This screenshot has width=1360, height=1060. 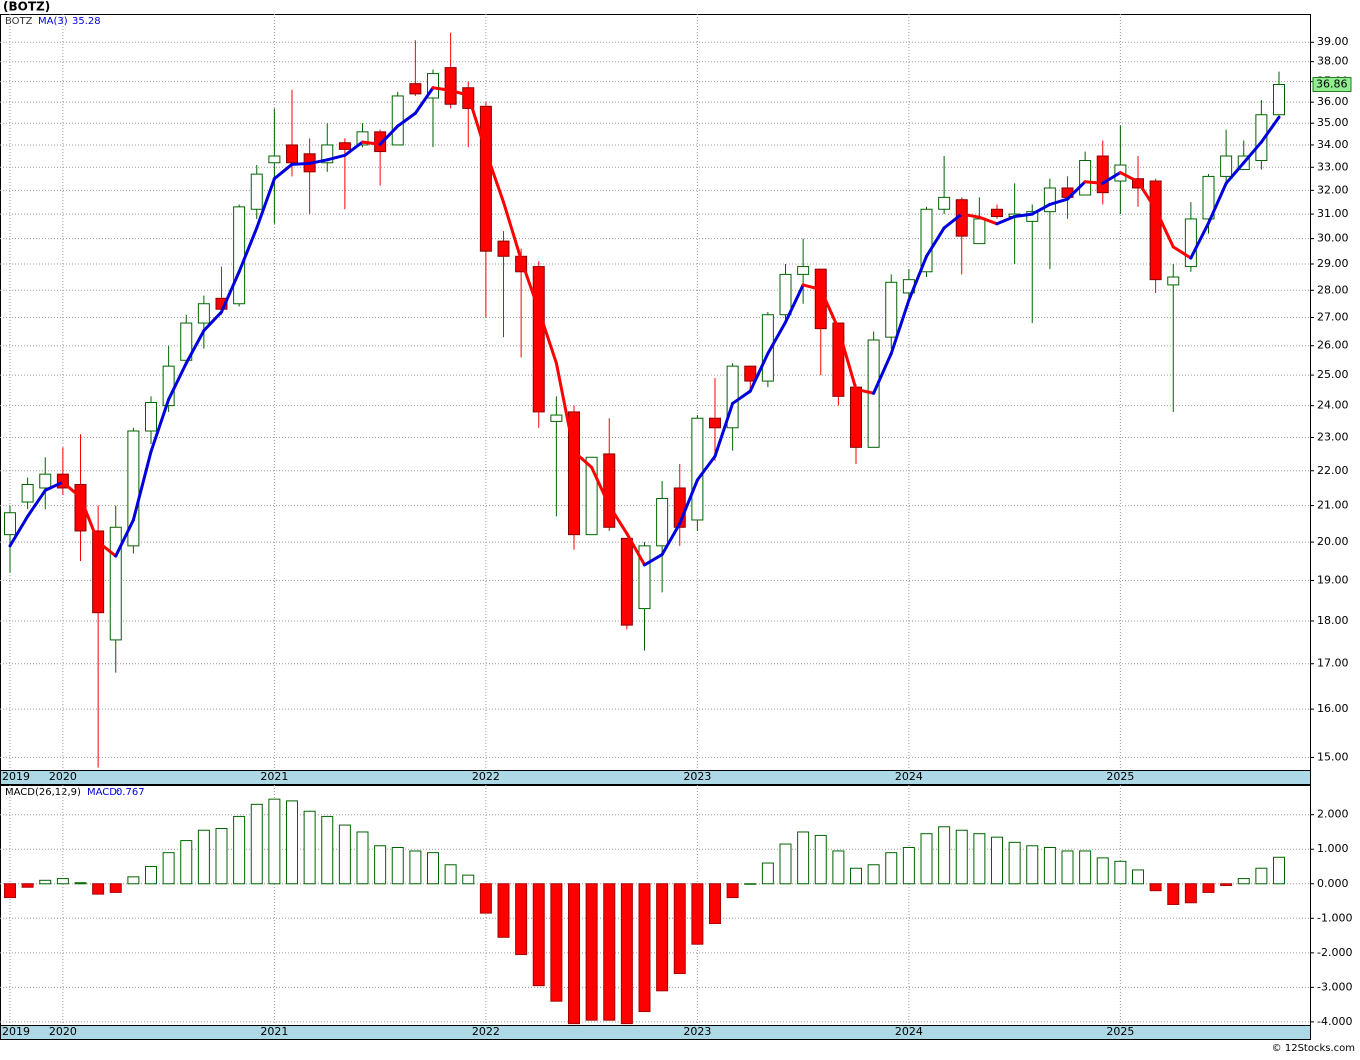 I want to click on y-tick-label: 25.00, so click(x=1333, y=374).